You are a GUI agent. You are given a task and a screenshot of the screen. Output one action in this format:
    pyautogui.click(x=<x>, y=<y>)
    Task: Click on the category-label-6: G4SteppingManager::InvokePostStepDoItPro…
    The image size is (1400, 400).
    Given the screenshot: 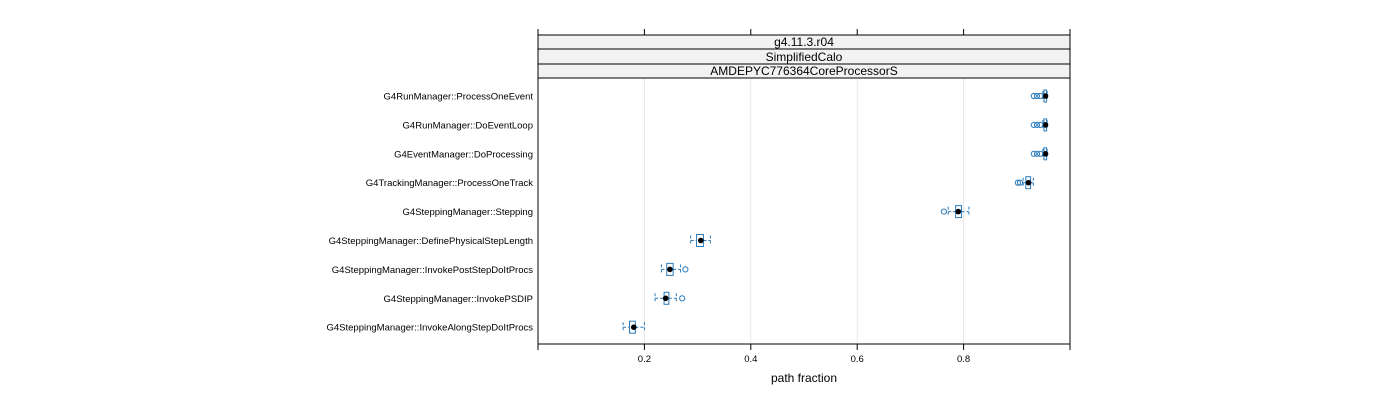 What is the action you would take?
    pyautogui.click(x=432, y=270)
    